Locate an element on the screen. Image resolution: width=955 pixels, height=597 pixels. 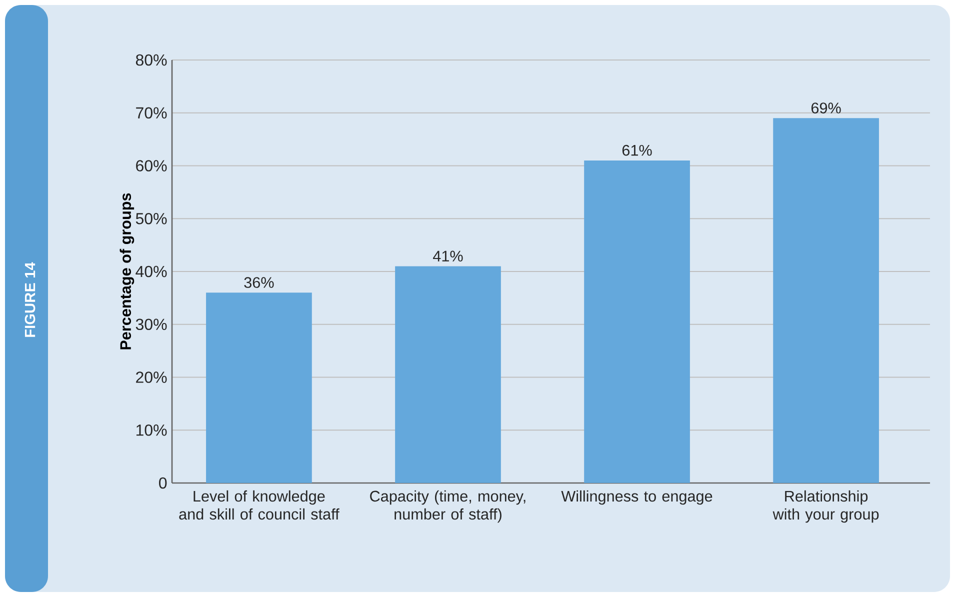
y-tick-label: 20% is located at coordinates (151, 377).